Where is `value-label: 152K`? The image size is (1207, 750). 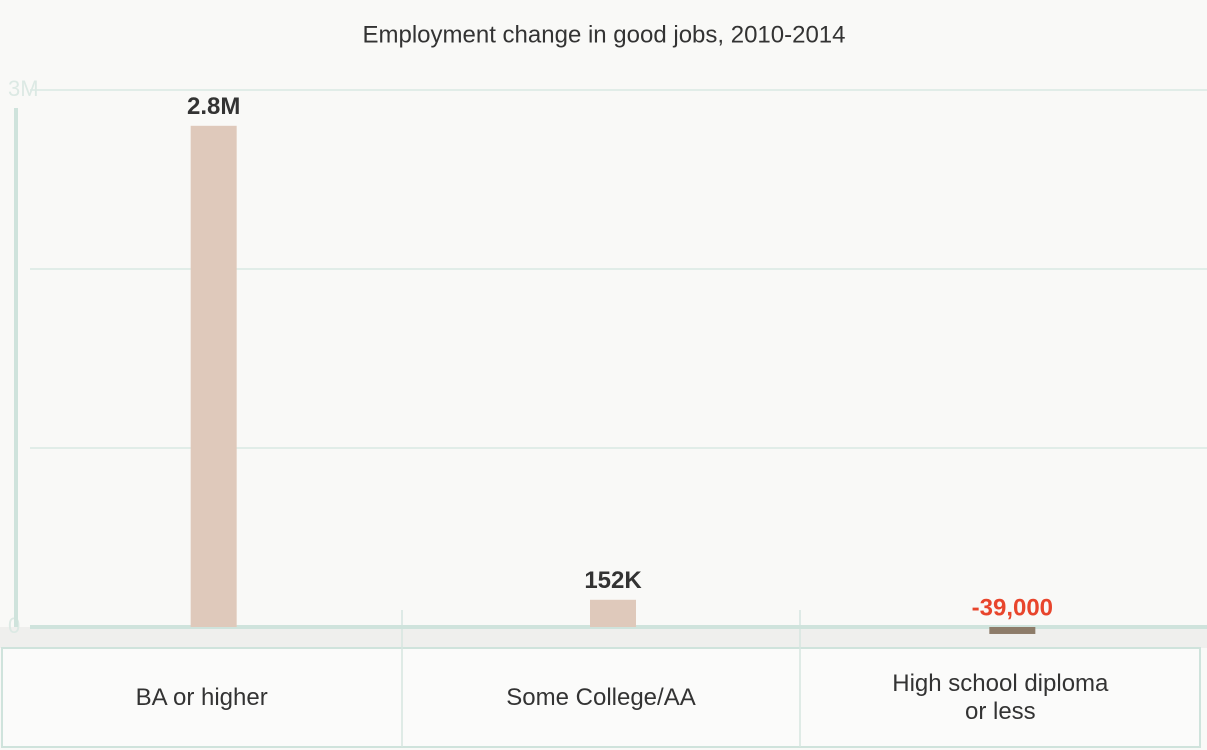
value-label: 152K is located at coordinates (613, 580).